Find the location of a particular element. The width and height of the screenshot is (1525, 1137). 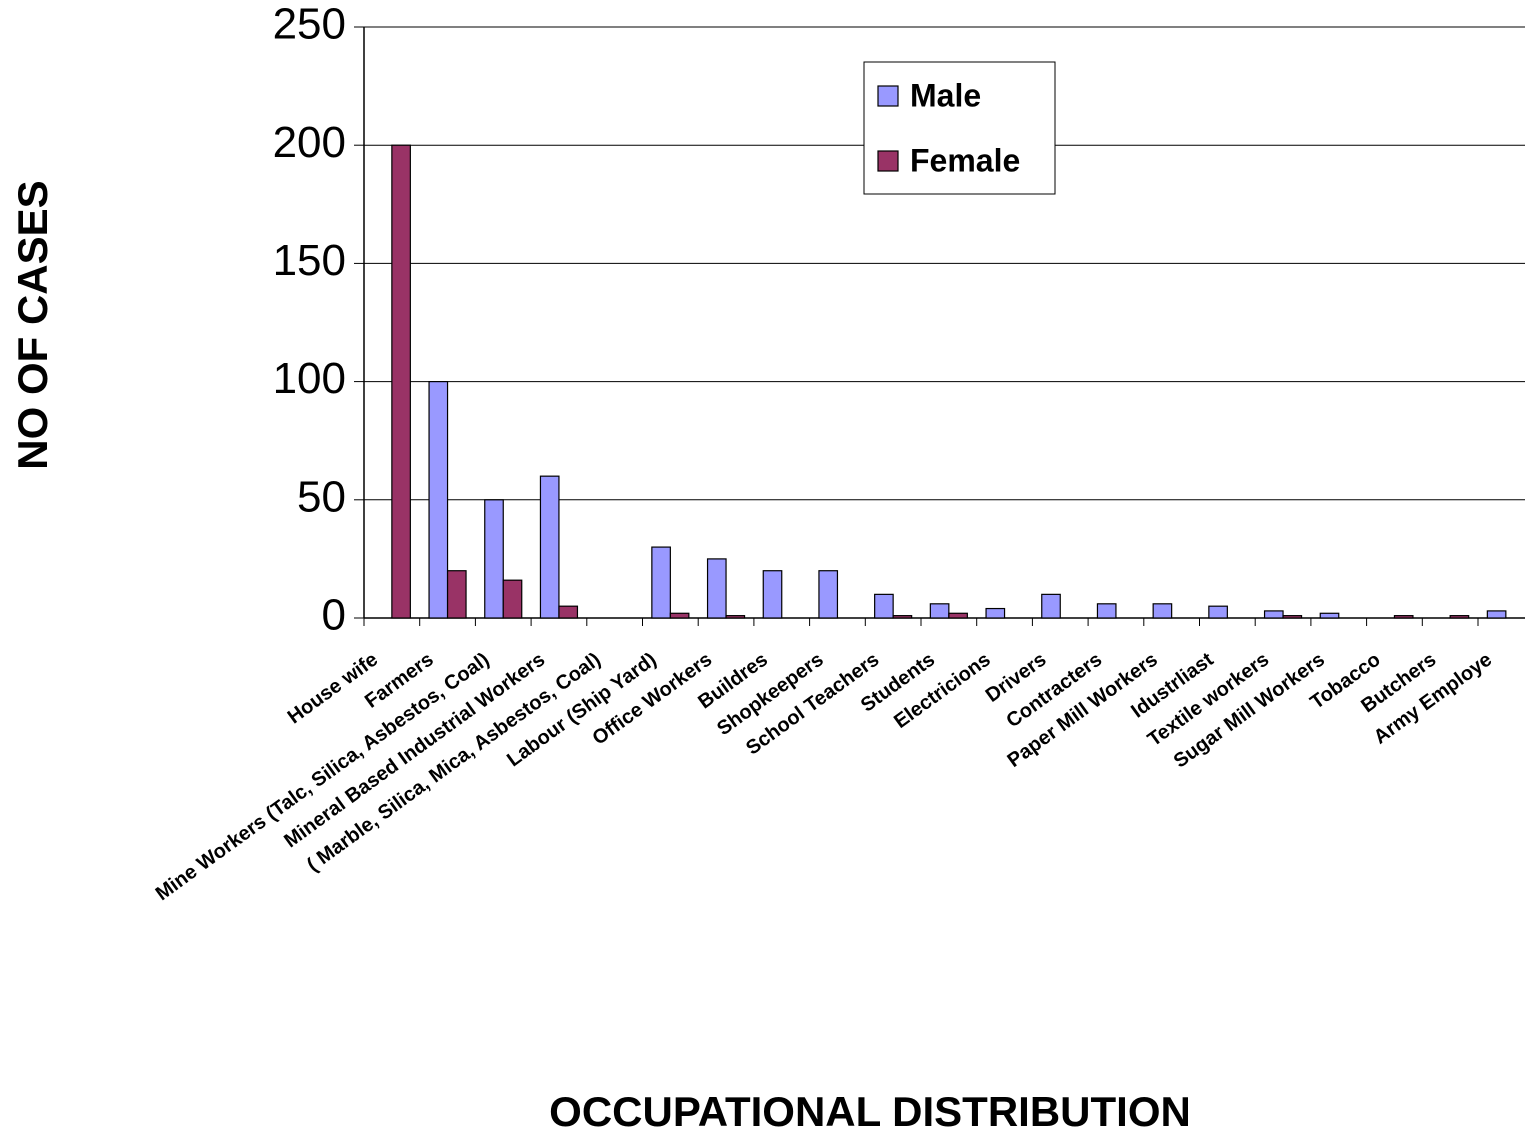

x-axis-title: OCCUPATIONAL DISTRIBUTION is located at coordinates (870, 1111).